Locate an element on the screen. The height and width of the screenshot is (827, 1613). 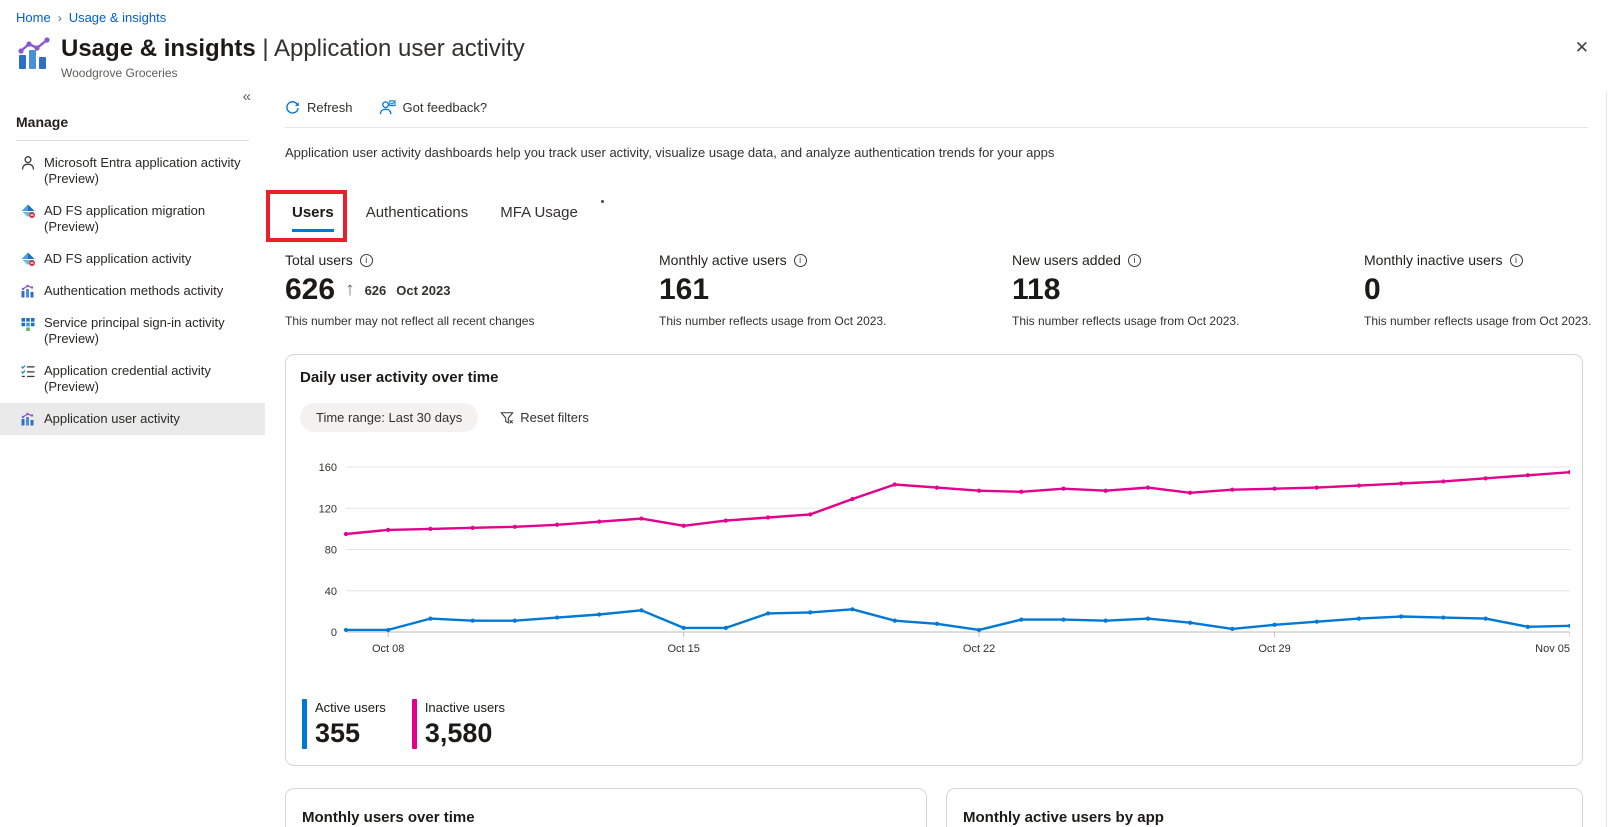
stat-label: Monthly inactive users is located at coordinates (1433, 260).